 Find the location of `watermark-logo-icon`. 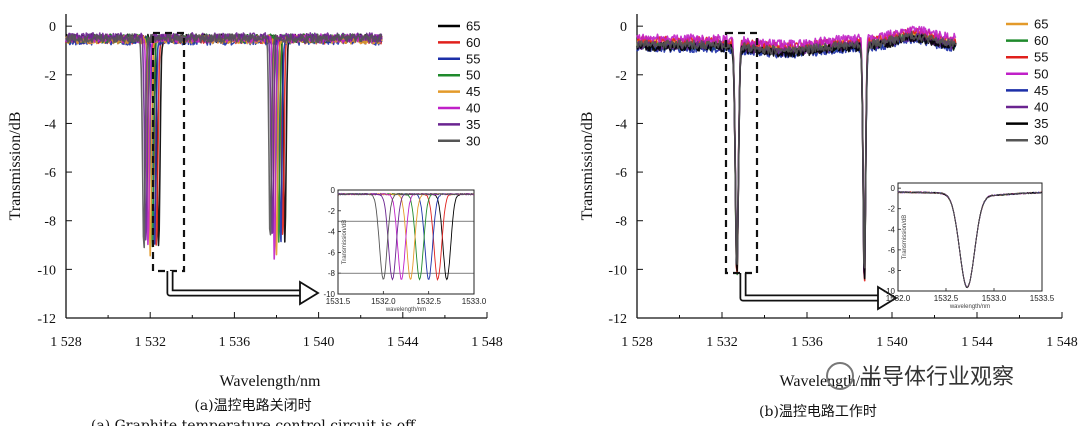

watermark-logo-icon is located at coordinates (840, 376).